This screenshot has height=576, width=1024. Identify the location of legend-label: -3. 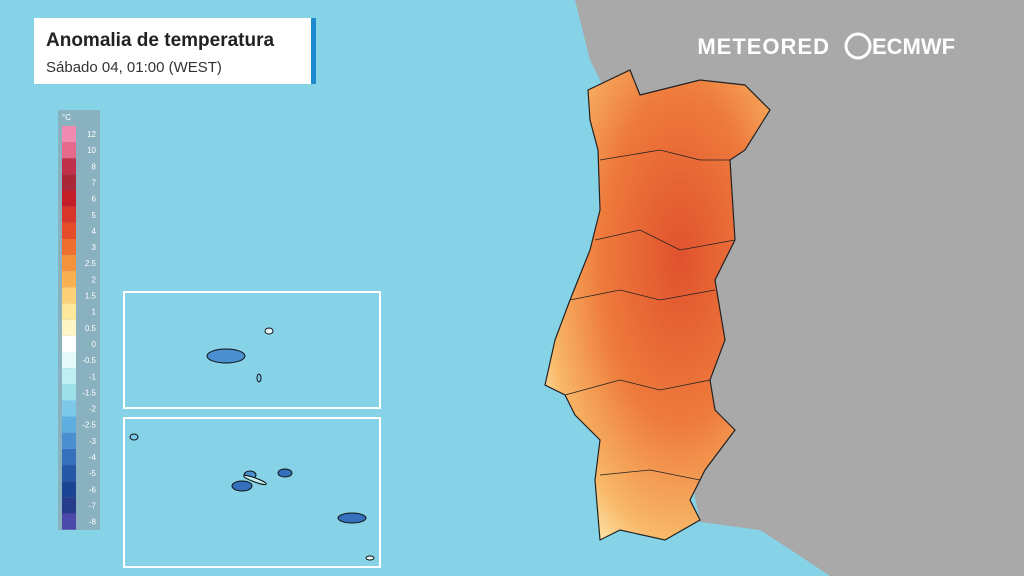
(93, 441).